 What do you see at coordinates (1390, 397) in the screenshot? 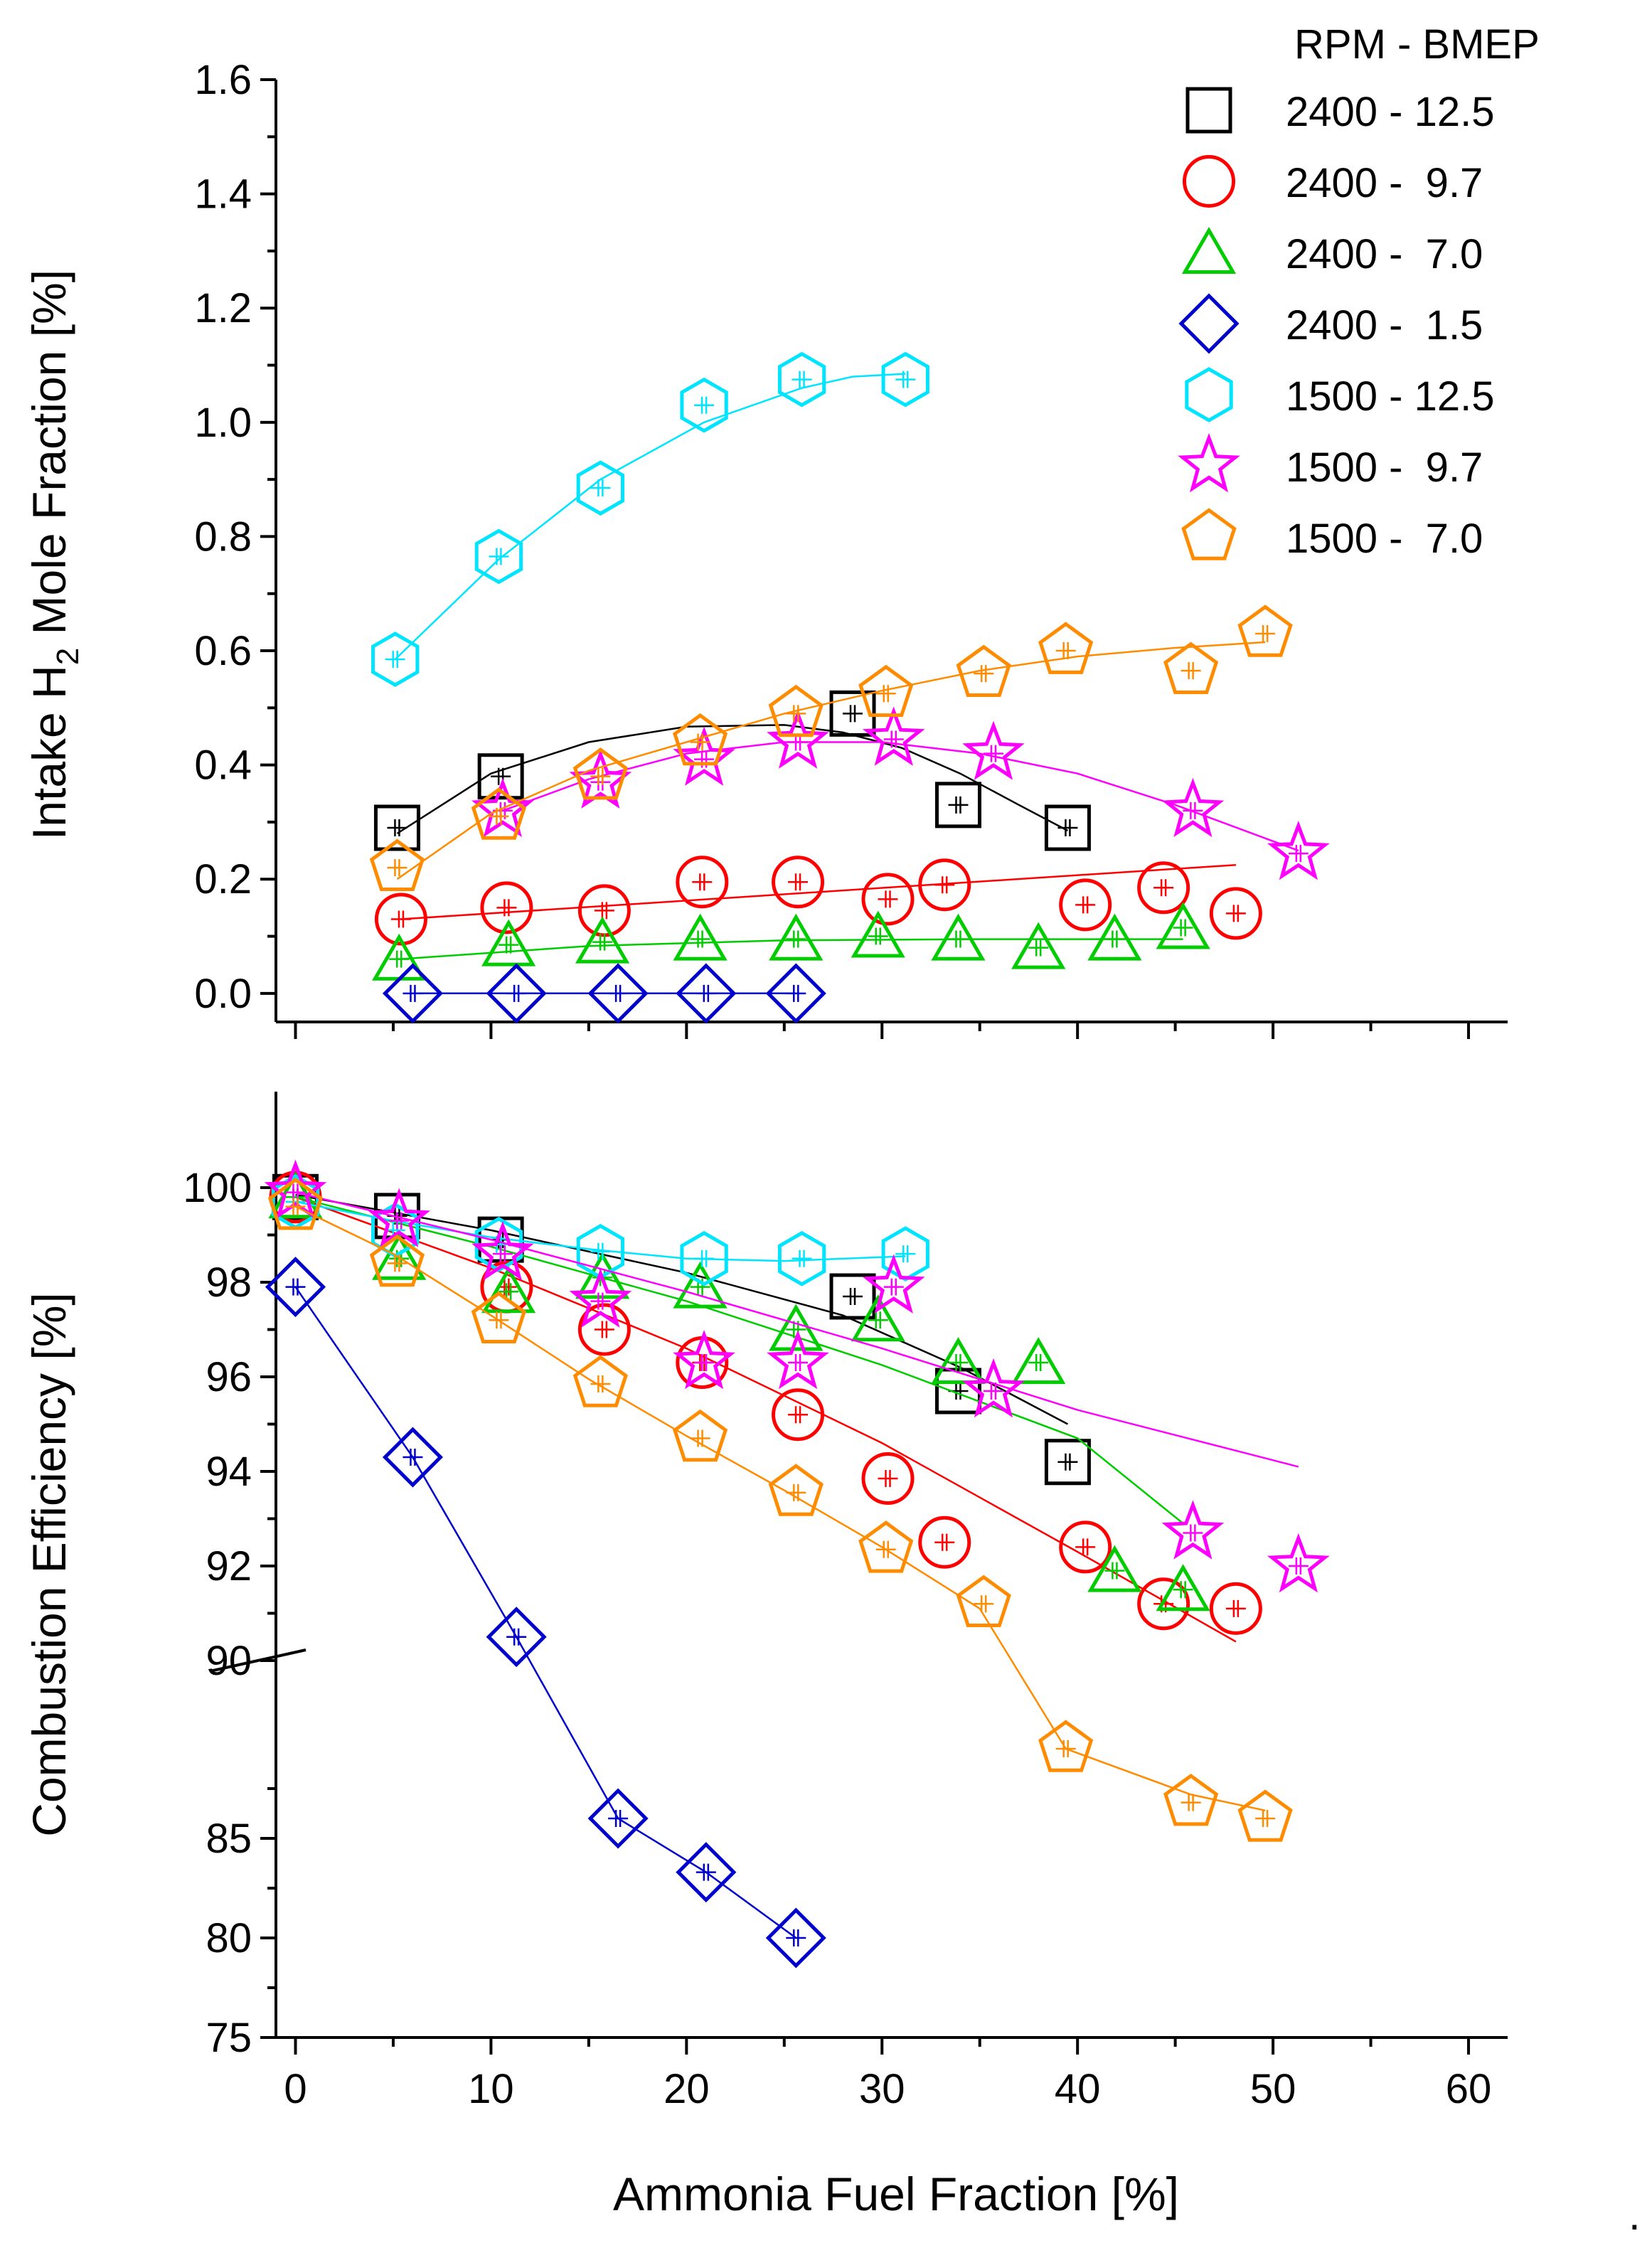
I see `legend-label: 1500 - 12.5` at bounding box center [1390, 397].